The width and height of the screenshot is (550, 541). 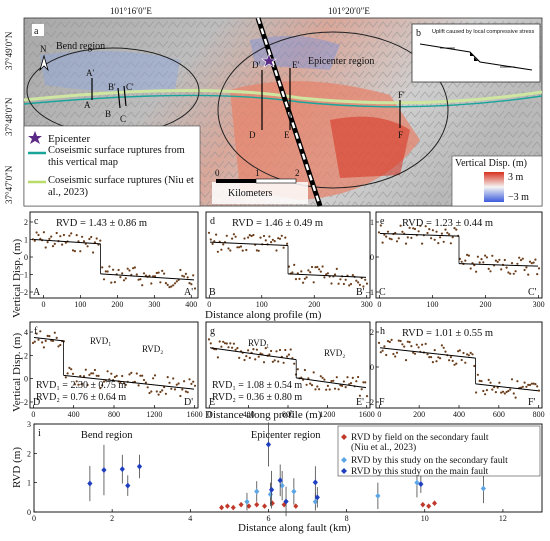 I want to click on rvd1-label: RVD₁ = 2.30 ± 0.75 m, so click(x=81, y=385).